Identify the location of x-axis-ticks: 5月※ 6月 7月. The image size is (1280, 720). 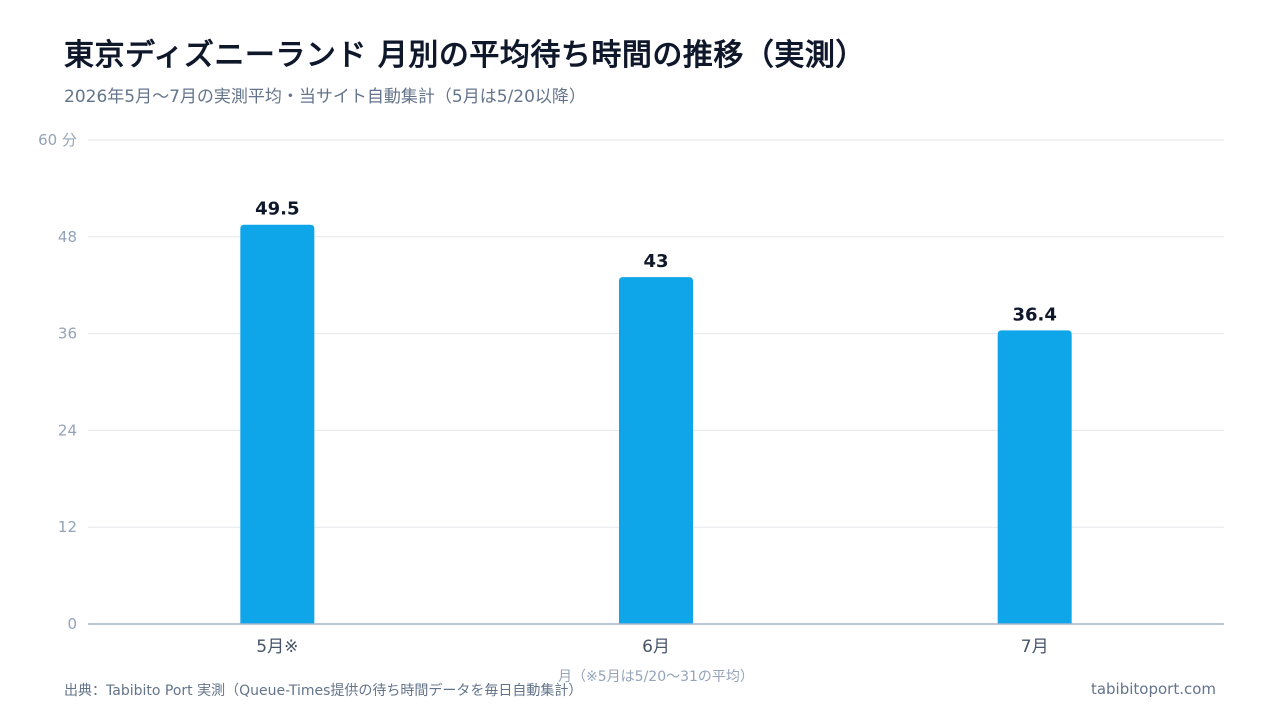
(652, 647).